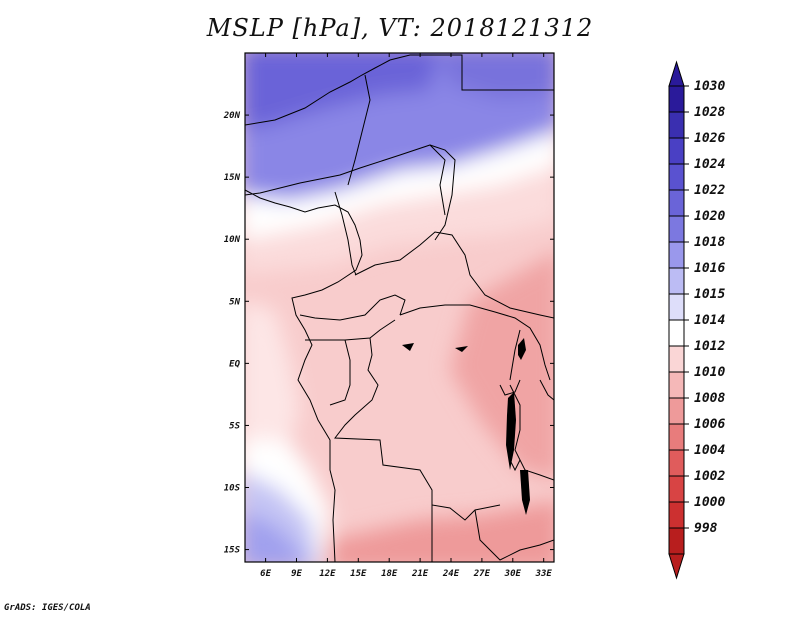  I want to click on colorbar-label: 1030, so click(709, 86).